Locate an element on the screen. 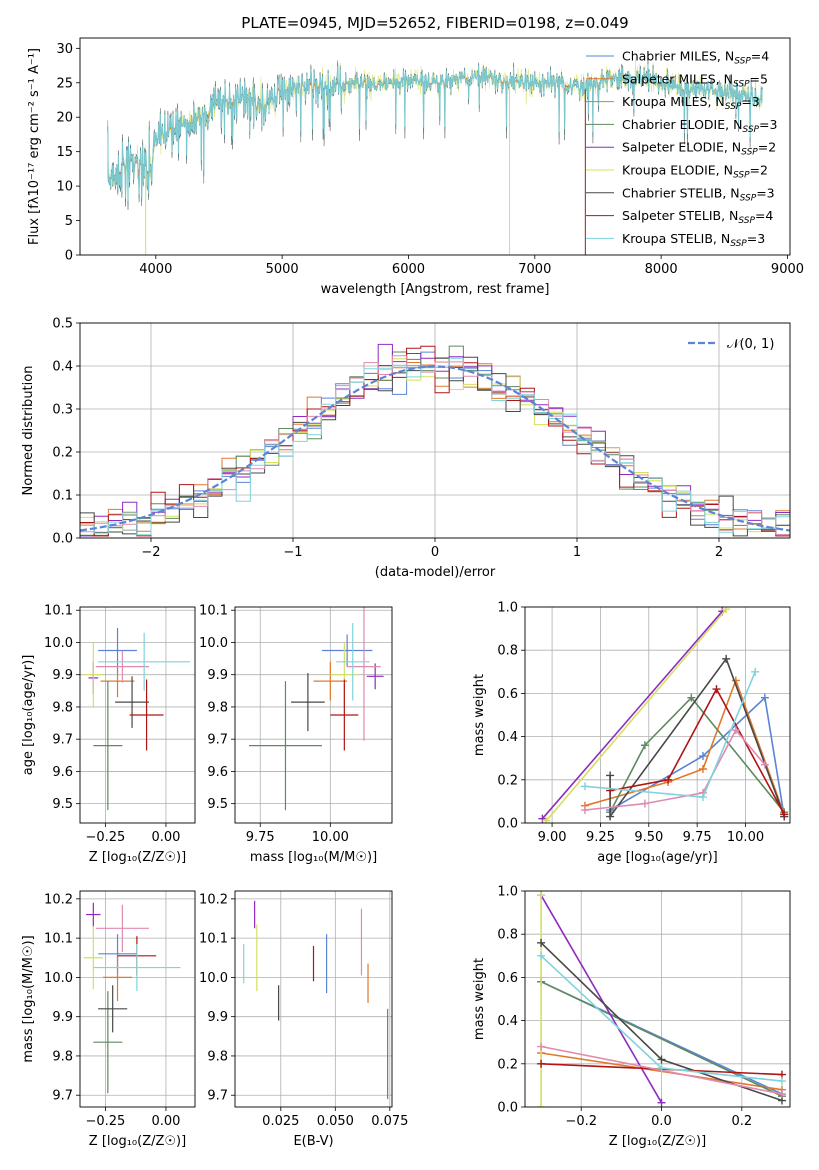 This screenshot has height=1170, width=819. legend-label-tail: =4 is located at coordinates (764, 215).